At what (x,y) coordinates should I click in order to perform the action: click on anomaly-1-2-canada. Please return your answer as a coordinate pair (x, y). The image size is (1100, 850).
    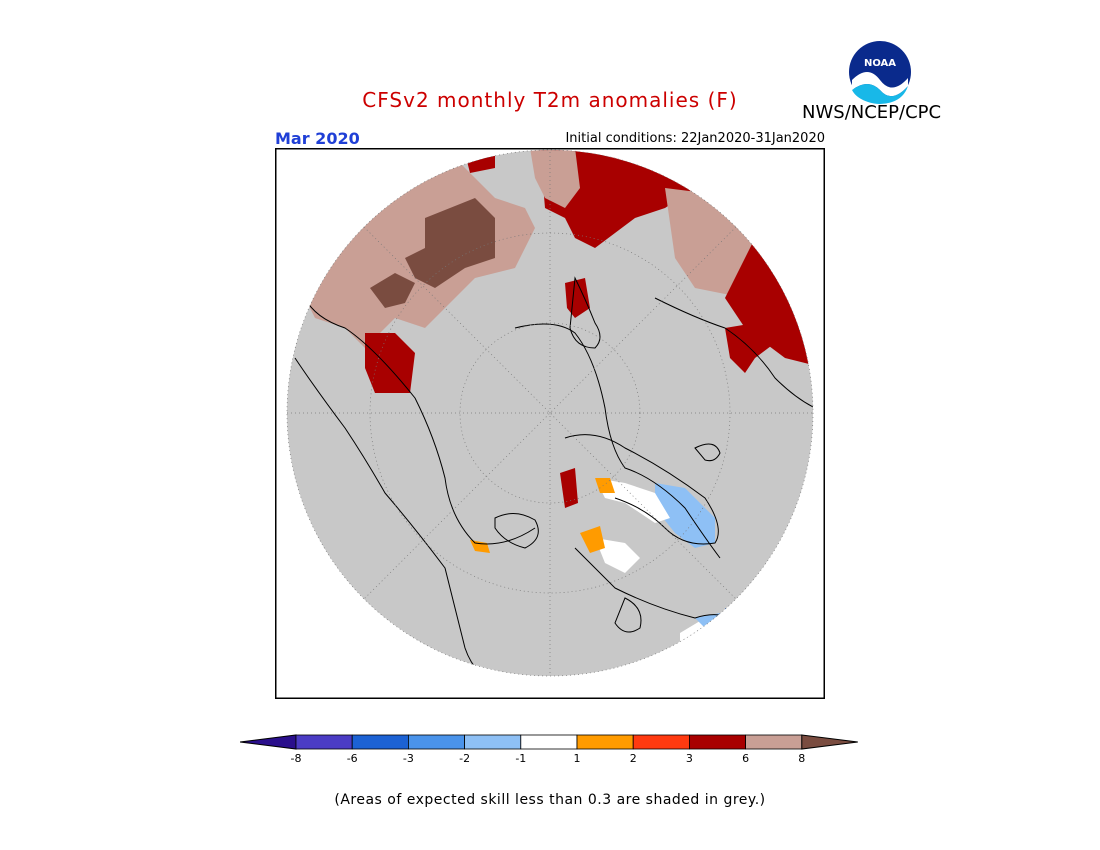
    Looking at the image, I should click on (605, 485).